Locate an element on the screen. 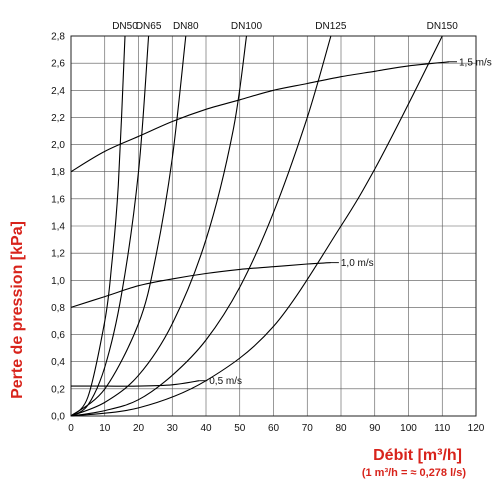 The width and height of the screenshot is (499, 487). x-tick-label: 0 is located at coordinates (71, 428).